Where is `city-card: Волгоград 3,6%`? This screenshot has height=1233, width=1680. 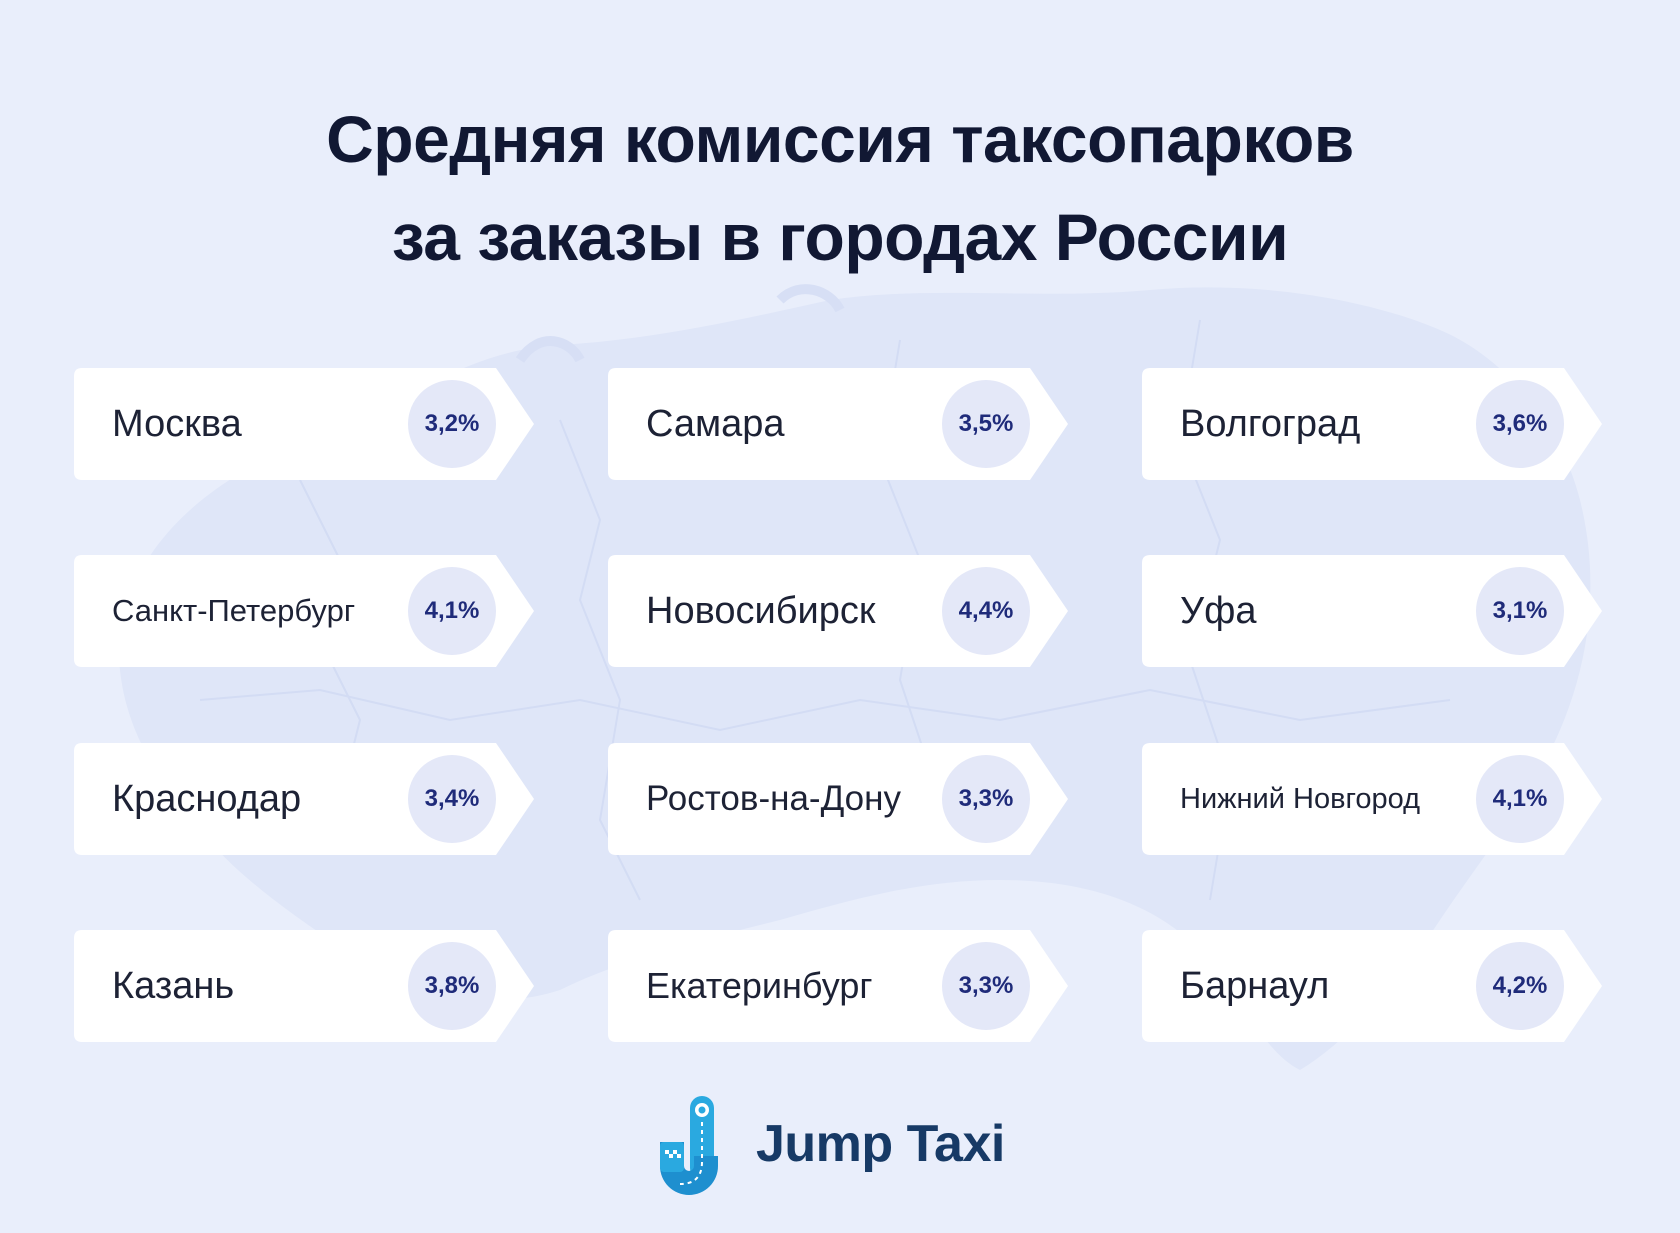
city-card: Волгоград 3,6% is located at coordinates (1372, 424).